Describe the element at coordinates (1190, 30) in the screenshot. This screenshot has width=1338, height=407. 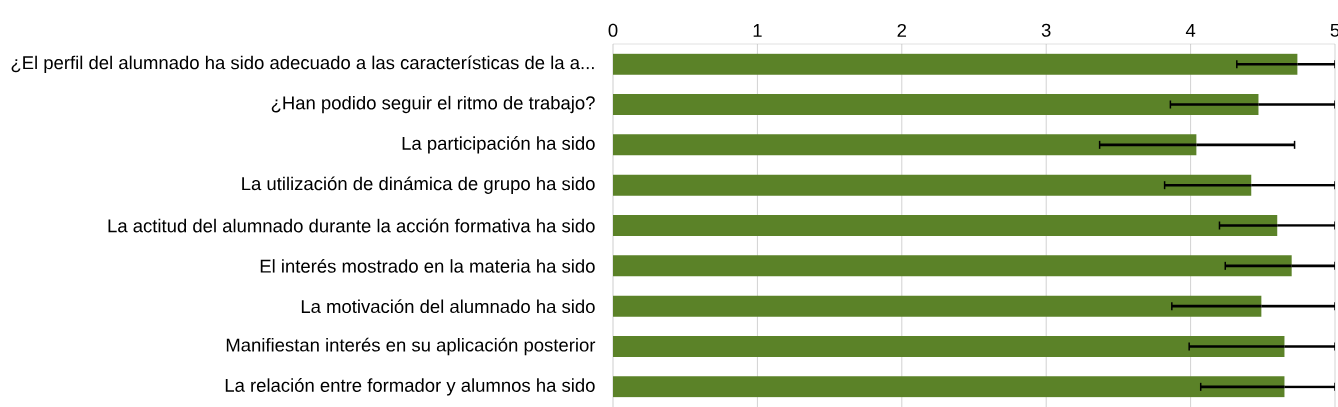
I see `x-tick-label: 4` at that location.